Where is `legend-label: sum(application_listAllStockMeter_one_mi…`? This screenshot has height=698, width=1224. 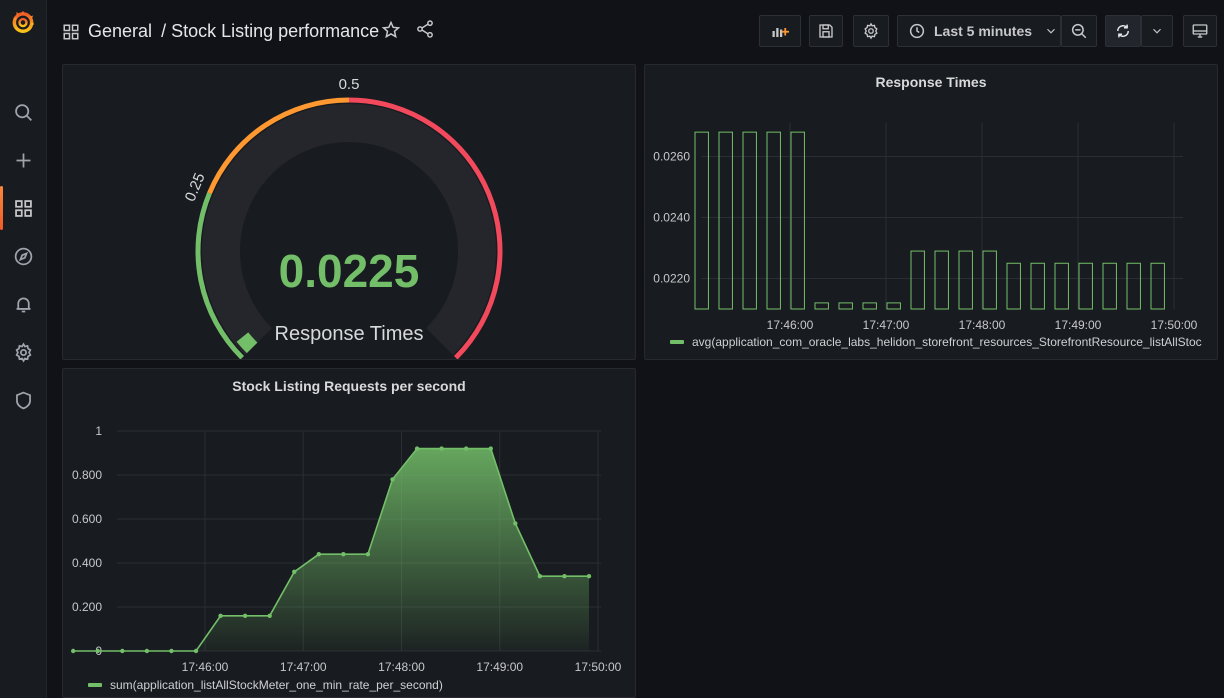
legend-label: sum(application_listAllStockMeter_one_mi… is located at coordinates (276, 685).